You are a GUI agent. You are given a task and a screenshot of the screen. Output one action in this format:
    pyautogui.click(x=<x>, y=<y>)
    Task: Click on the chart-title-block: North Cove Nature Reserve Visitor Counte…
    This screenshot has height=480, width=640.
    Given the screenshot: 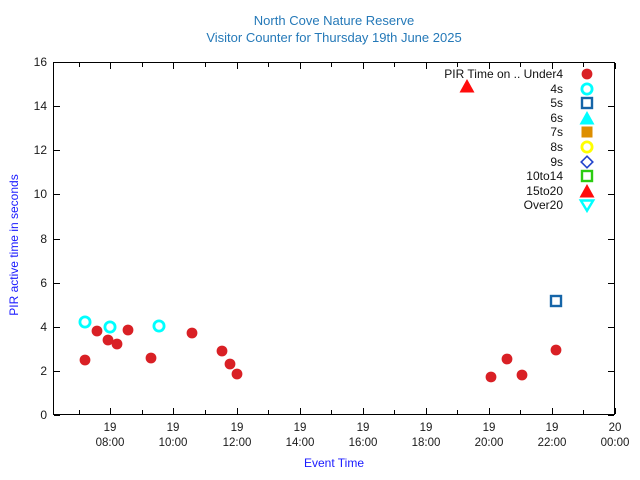 What is the action you would take?
    pyautogui.click(x=334, y=29)
    